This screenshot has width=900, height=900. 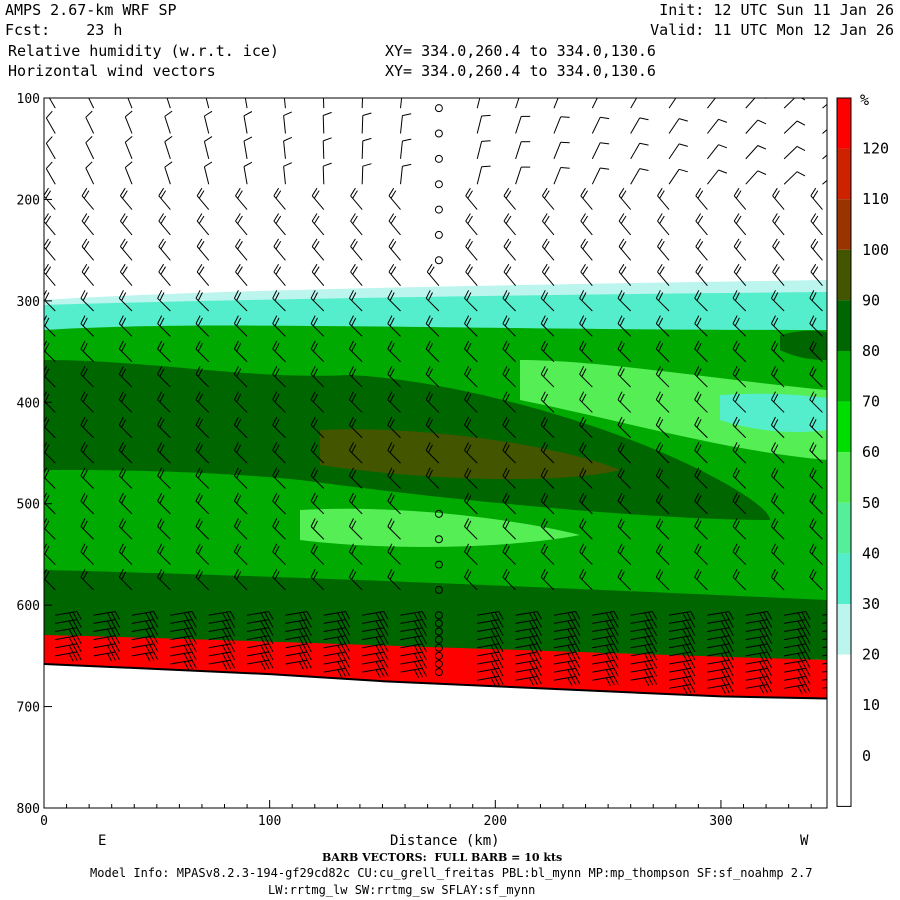 I want to click on colorbar-label: 110, so click(x=875, y=199).